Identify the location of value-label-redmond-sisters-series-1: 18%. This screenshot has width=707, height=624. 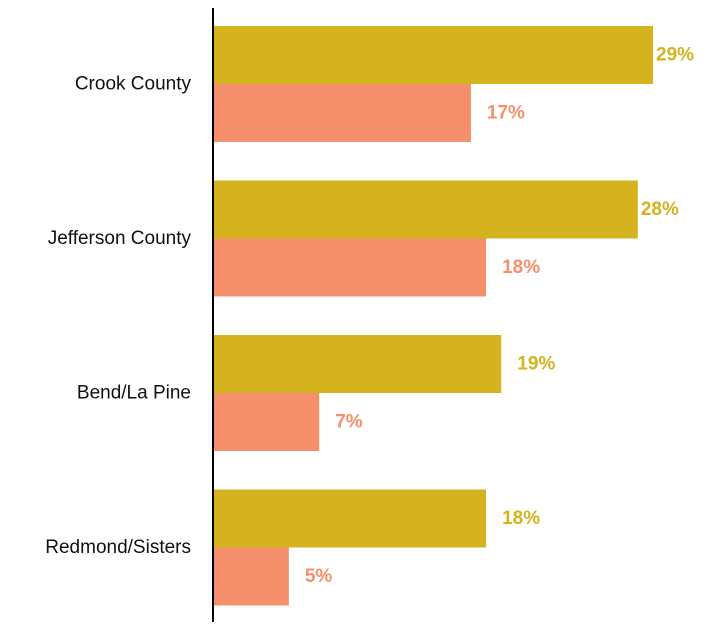
(521, 518).